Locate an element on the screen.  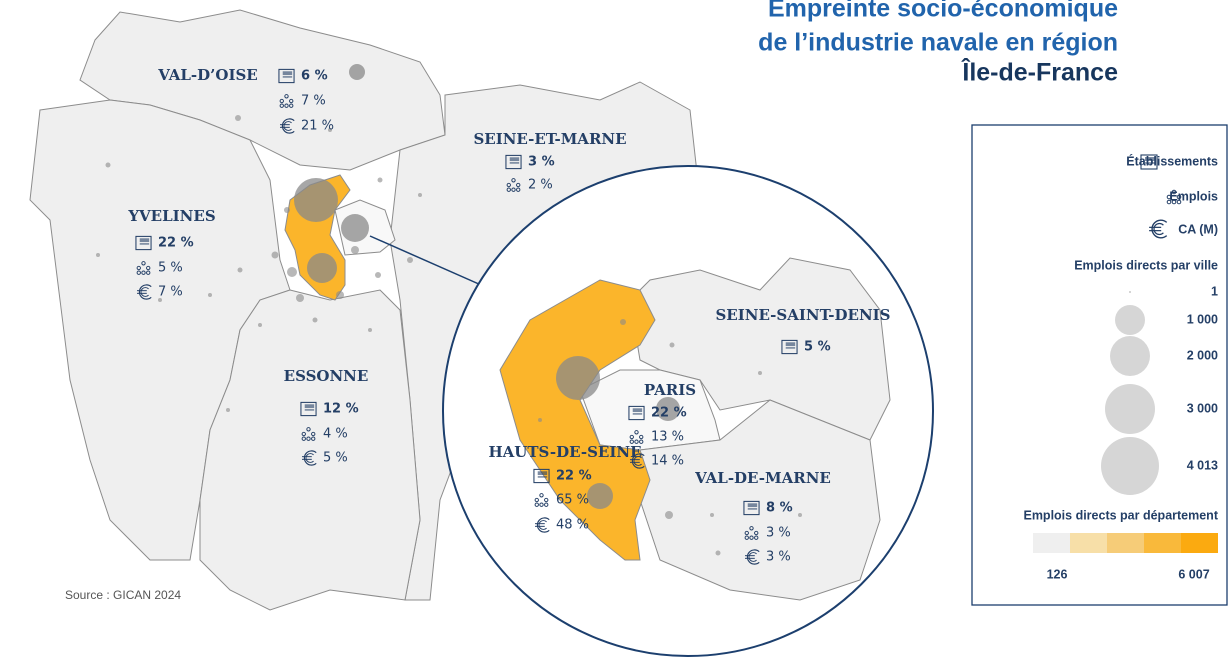
legend-max: 6 007 is located at coordinates (1193, 574).